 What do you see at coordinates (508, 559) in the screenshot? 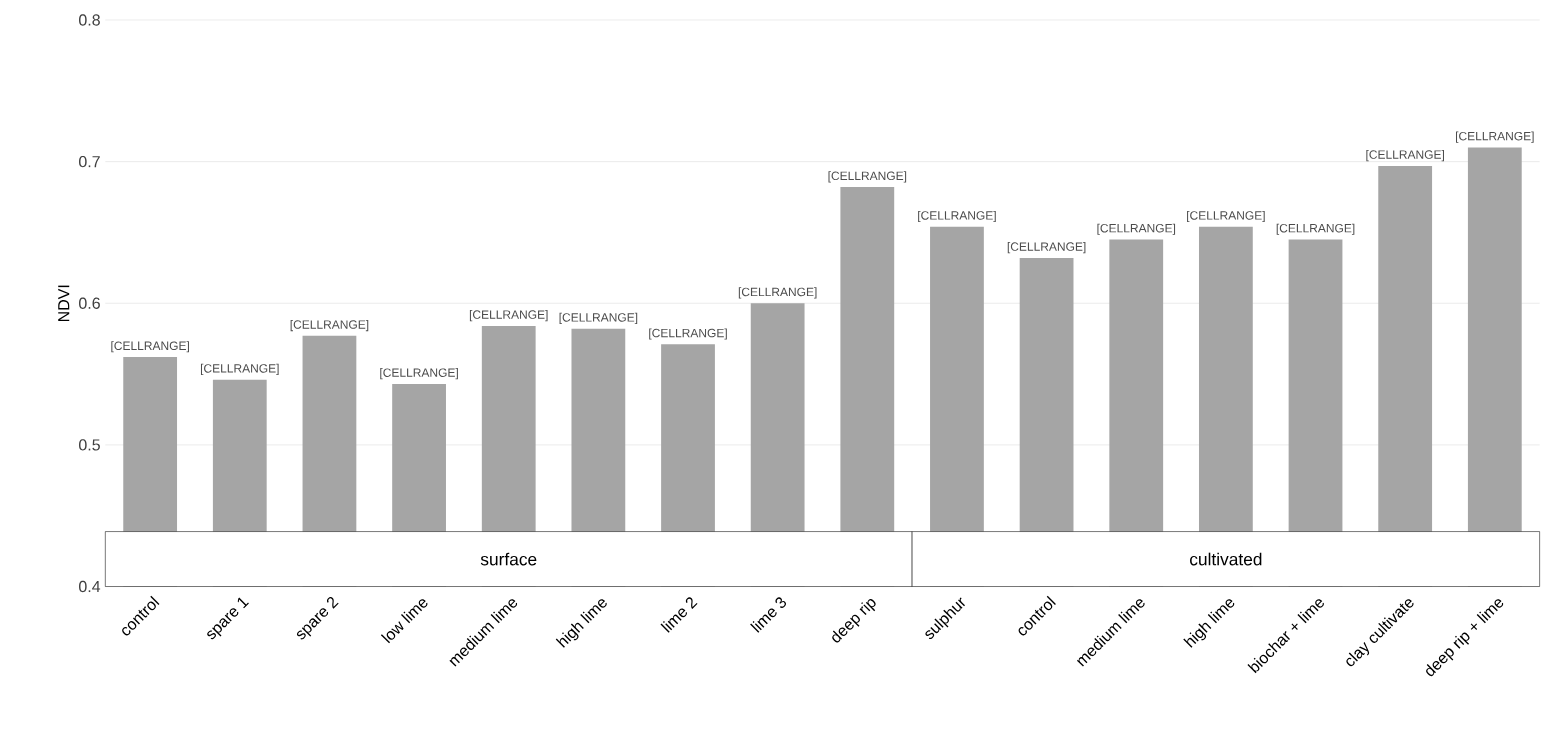
I see `annotation: surface` at bounding box center [508, 559].